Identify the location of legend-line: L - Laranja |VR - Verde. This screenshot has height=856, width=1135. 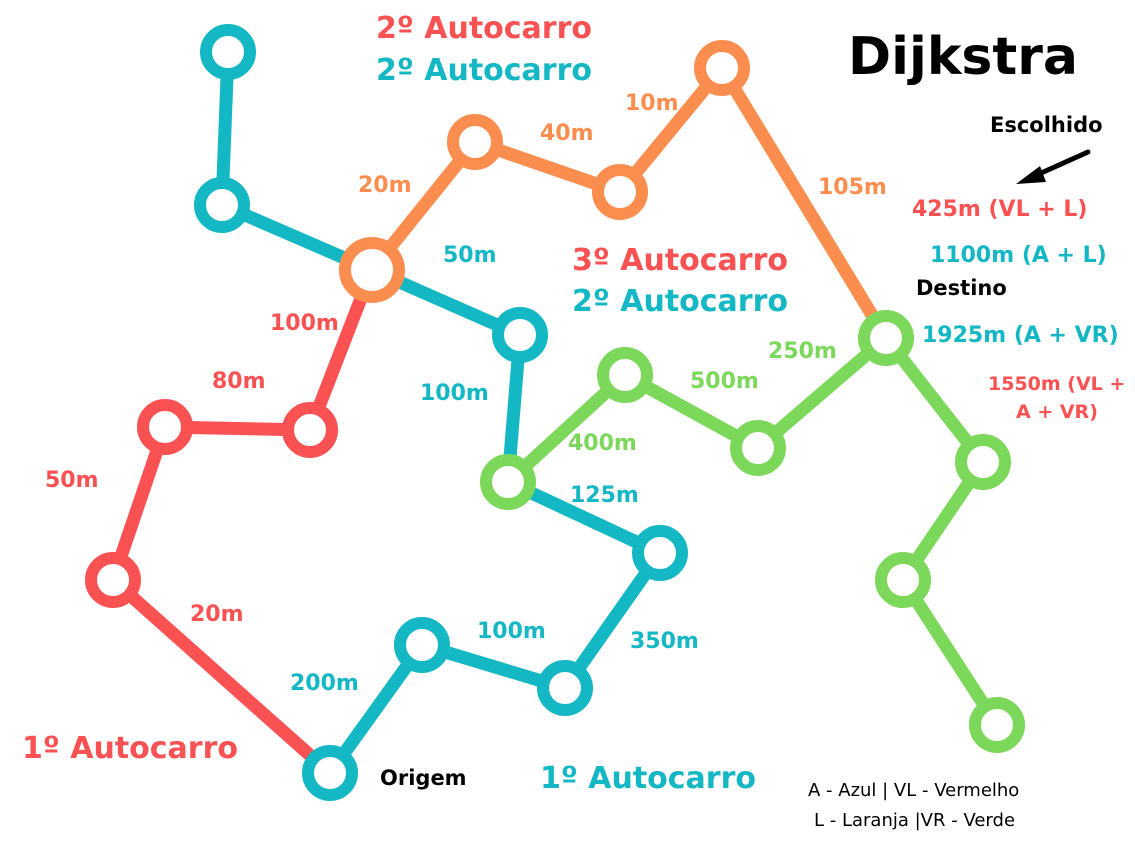
(914, 820).